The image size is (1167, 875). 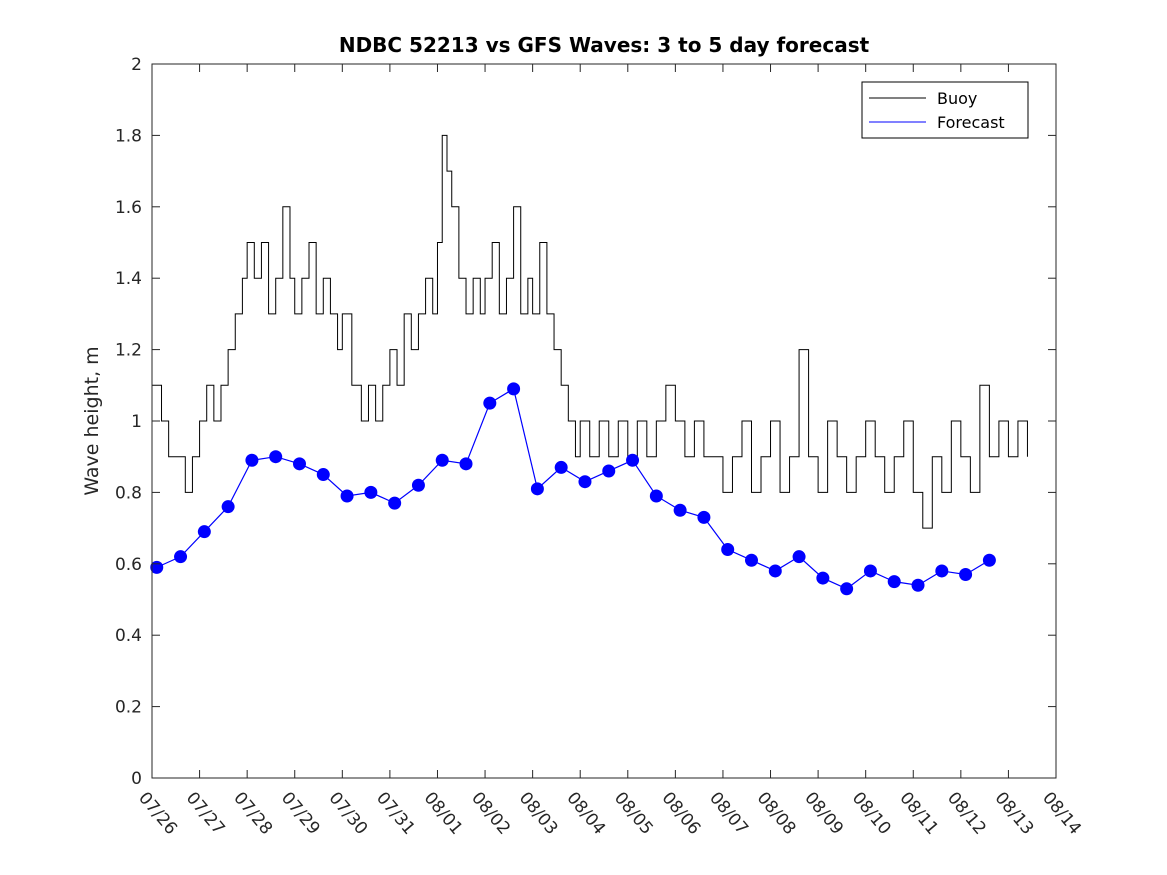 What do you see at coordinates (128, 708) in the screenshot?
I see `y-tick-label: 0.2` at bounding box center [128, 708].